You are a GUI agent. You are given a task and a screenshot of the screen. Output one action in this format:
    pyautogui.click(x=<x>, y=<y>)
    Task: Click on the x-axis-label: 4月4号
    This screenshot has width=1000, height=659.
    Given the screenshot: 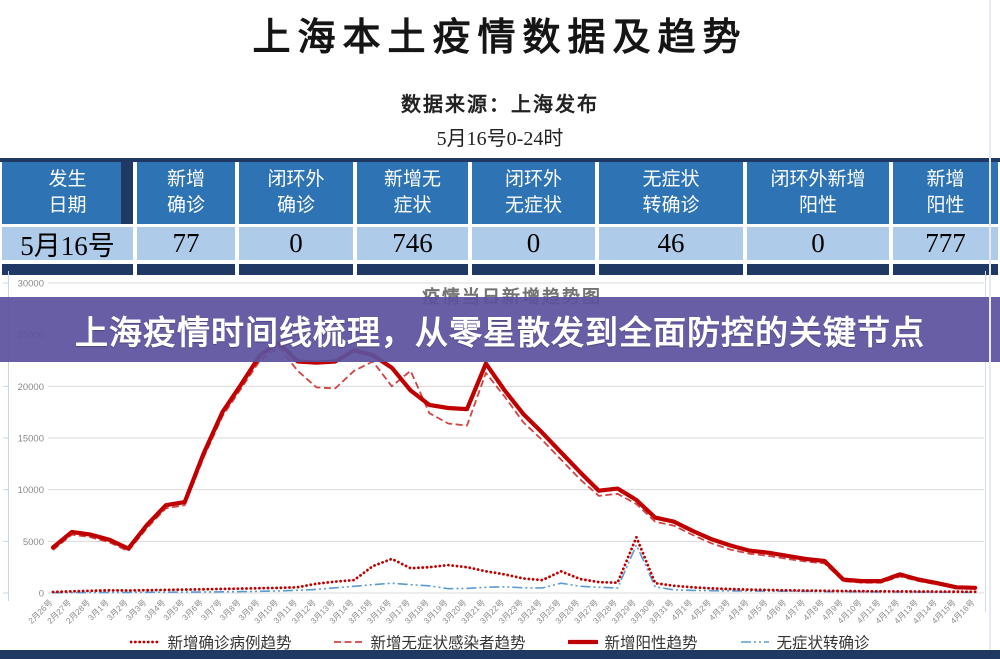 What is the action you would take?
    pyautogui.click(x=738, y=610)
    